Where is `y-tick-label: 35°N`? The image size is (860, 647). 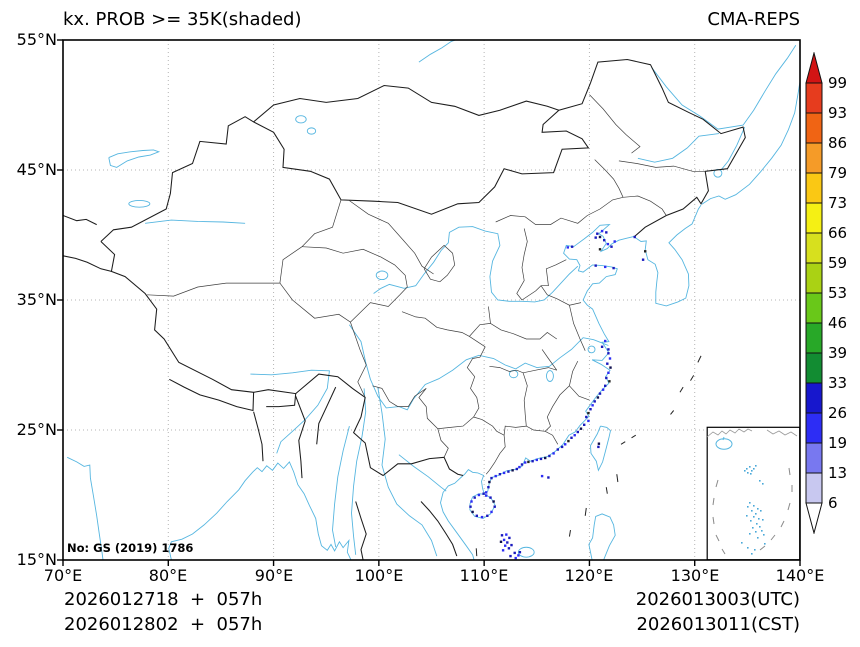 y-tick-label: 35°N is located at coordinates (36, 299).